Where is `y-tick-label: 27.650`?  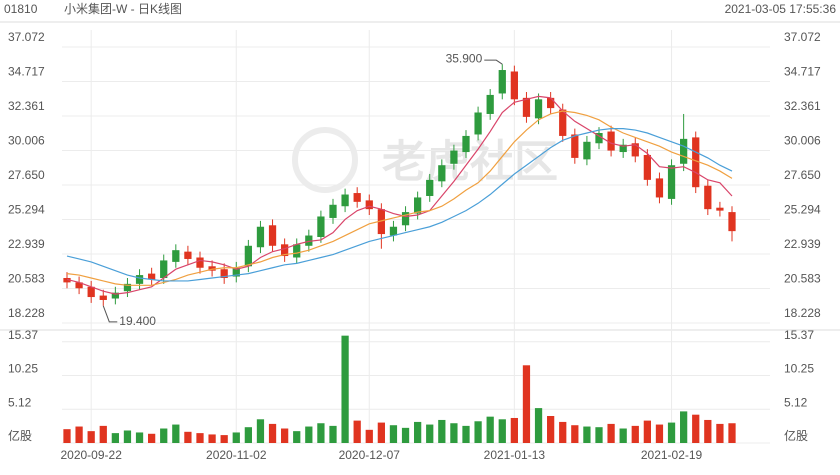
y-tick-label: 27.650 is located at coordinates (26, 175).